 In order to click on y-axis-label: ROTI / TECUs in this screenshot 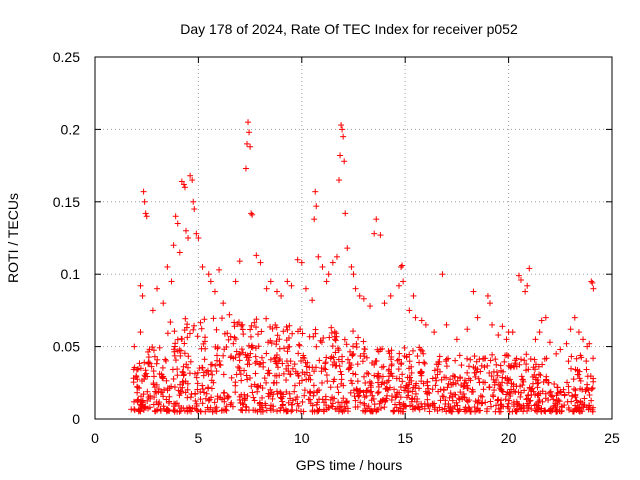, I will do `click(13, 238)`.